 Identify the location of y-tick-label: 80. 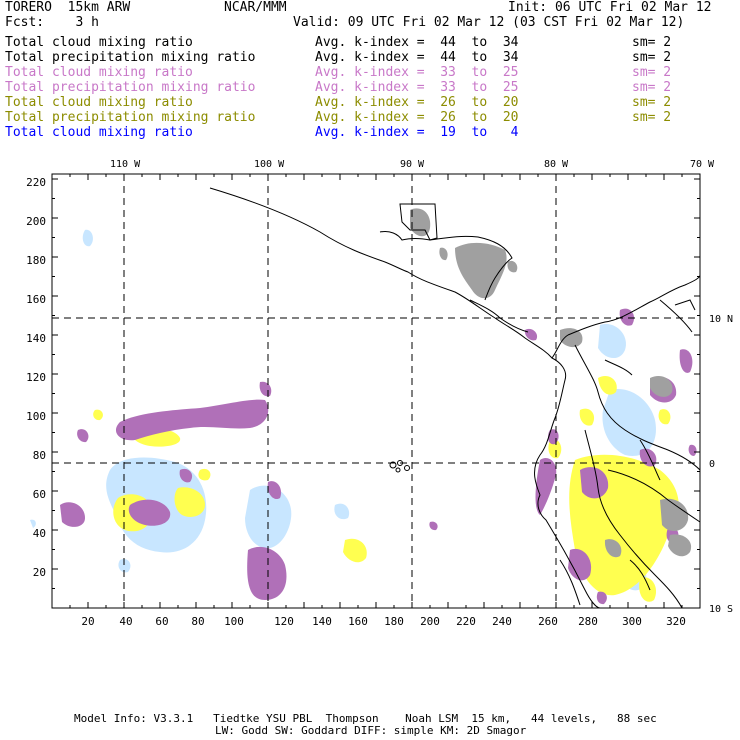
(39, 455).